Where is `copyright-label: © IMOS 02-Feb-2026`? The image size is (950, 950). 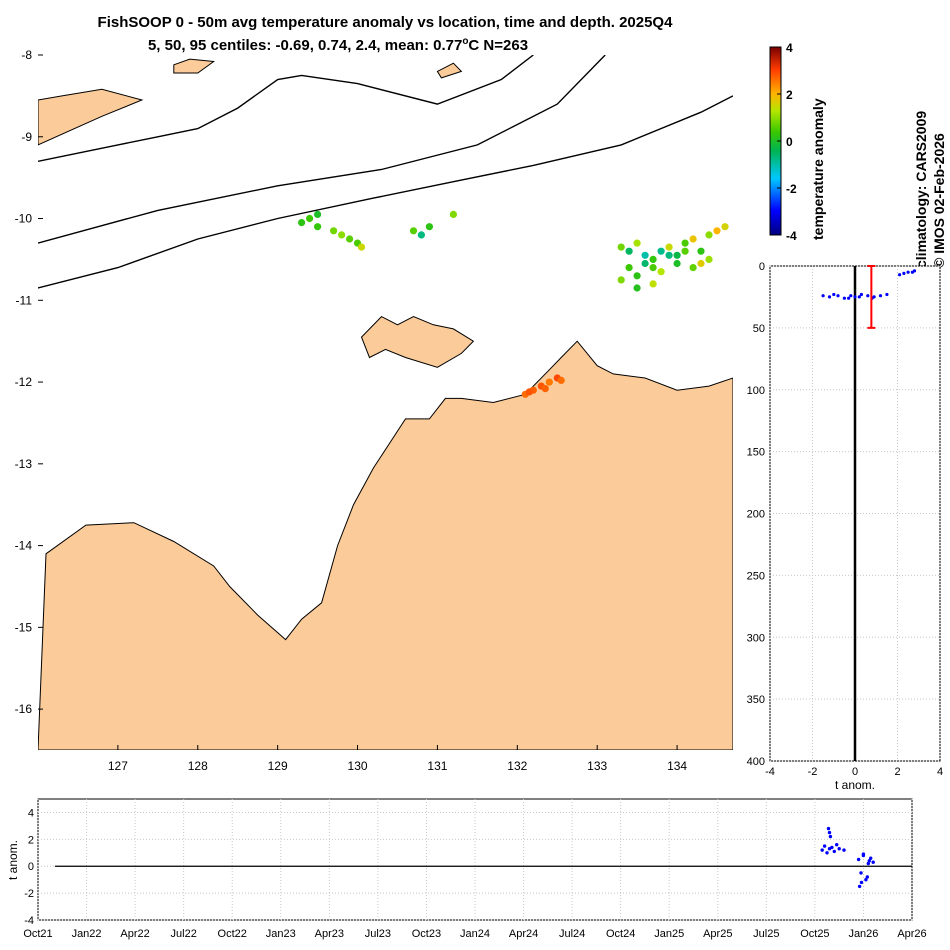
copyright-label: © IMOS 02-Feb-2026 is located at coordinates (939, 200).